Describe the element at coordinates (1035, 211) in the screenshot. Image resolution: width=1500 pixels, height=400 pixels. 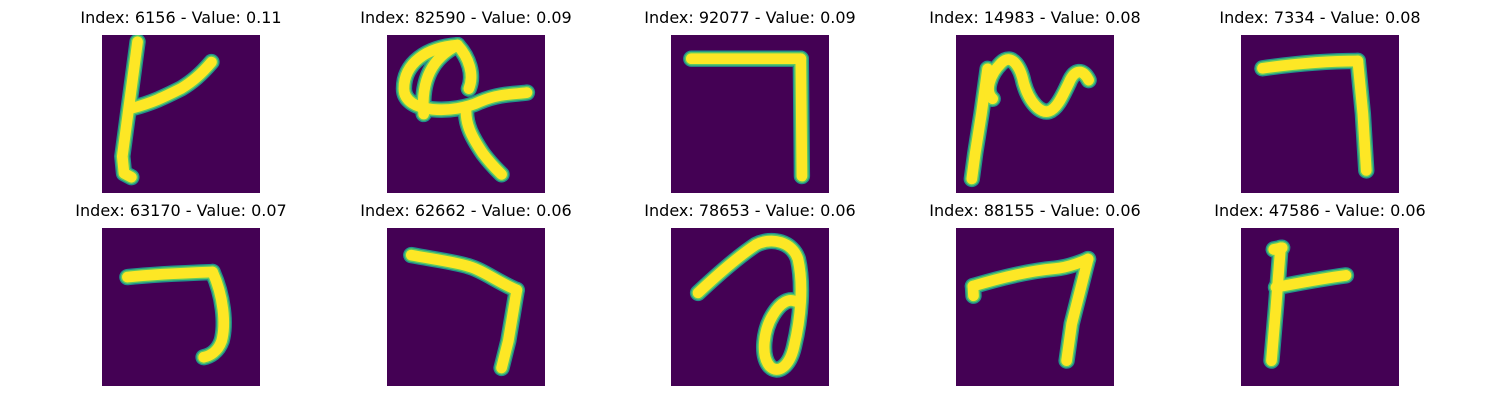
I see `panel-title: Index: 88155 - Value: 0.06` at that location.